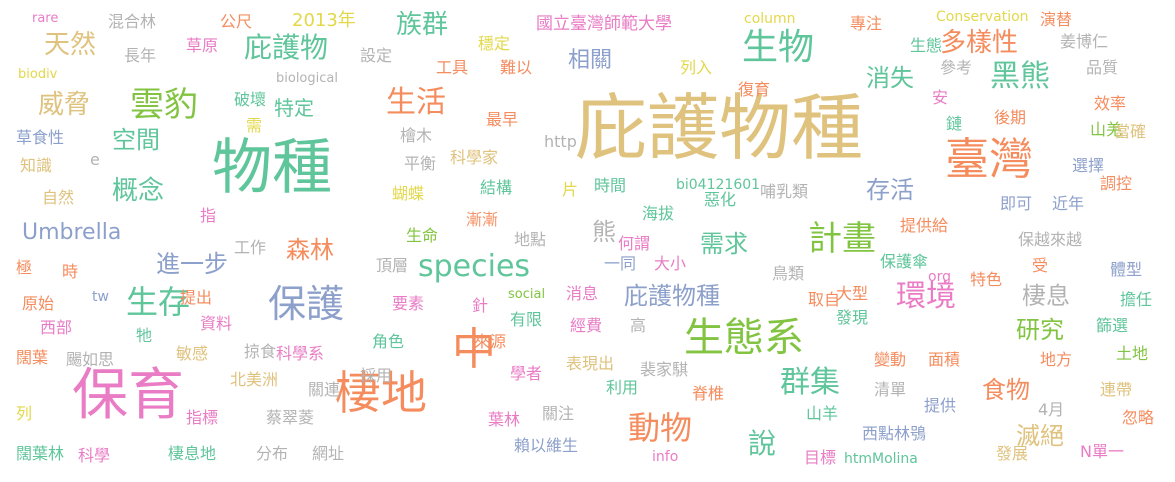 The image size is (1175, 482). Describe the element at coordinates (570, 189) in the screenshot. I see `cloud-word: 片` at that location.